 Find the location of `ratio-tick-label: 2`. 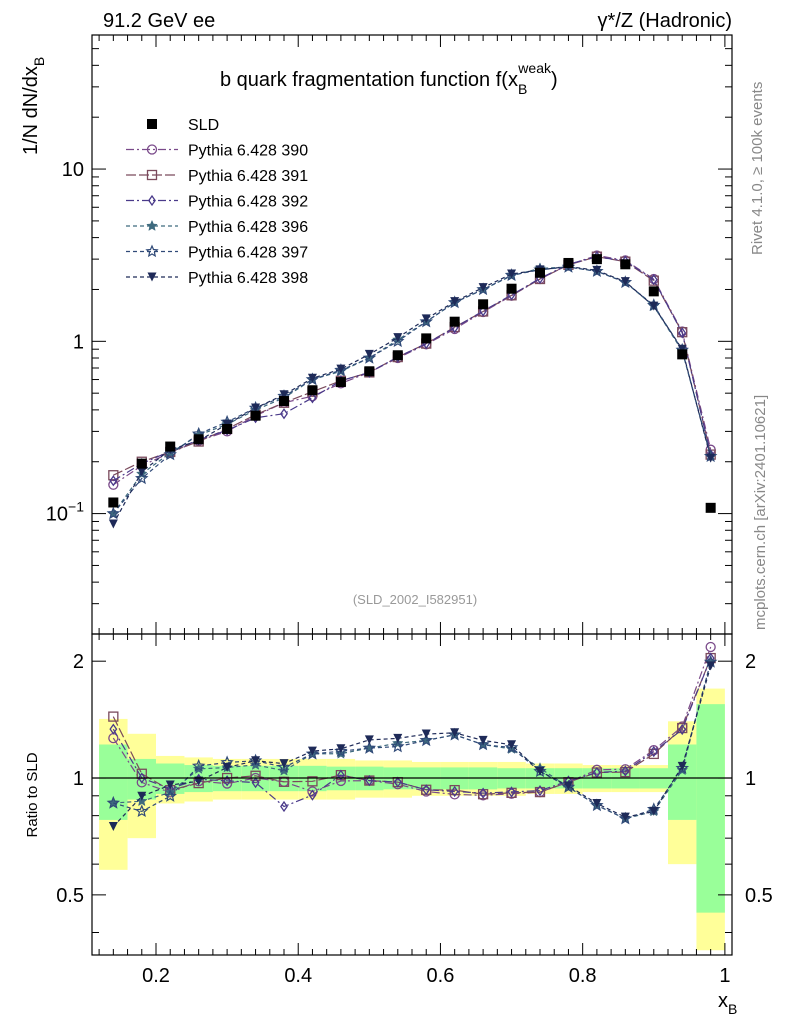

ratio-tick-label: 2 is located at coordinates (78, 662).